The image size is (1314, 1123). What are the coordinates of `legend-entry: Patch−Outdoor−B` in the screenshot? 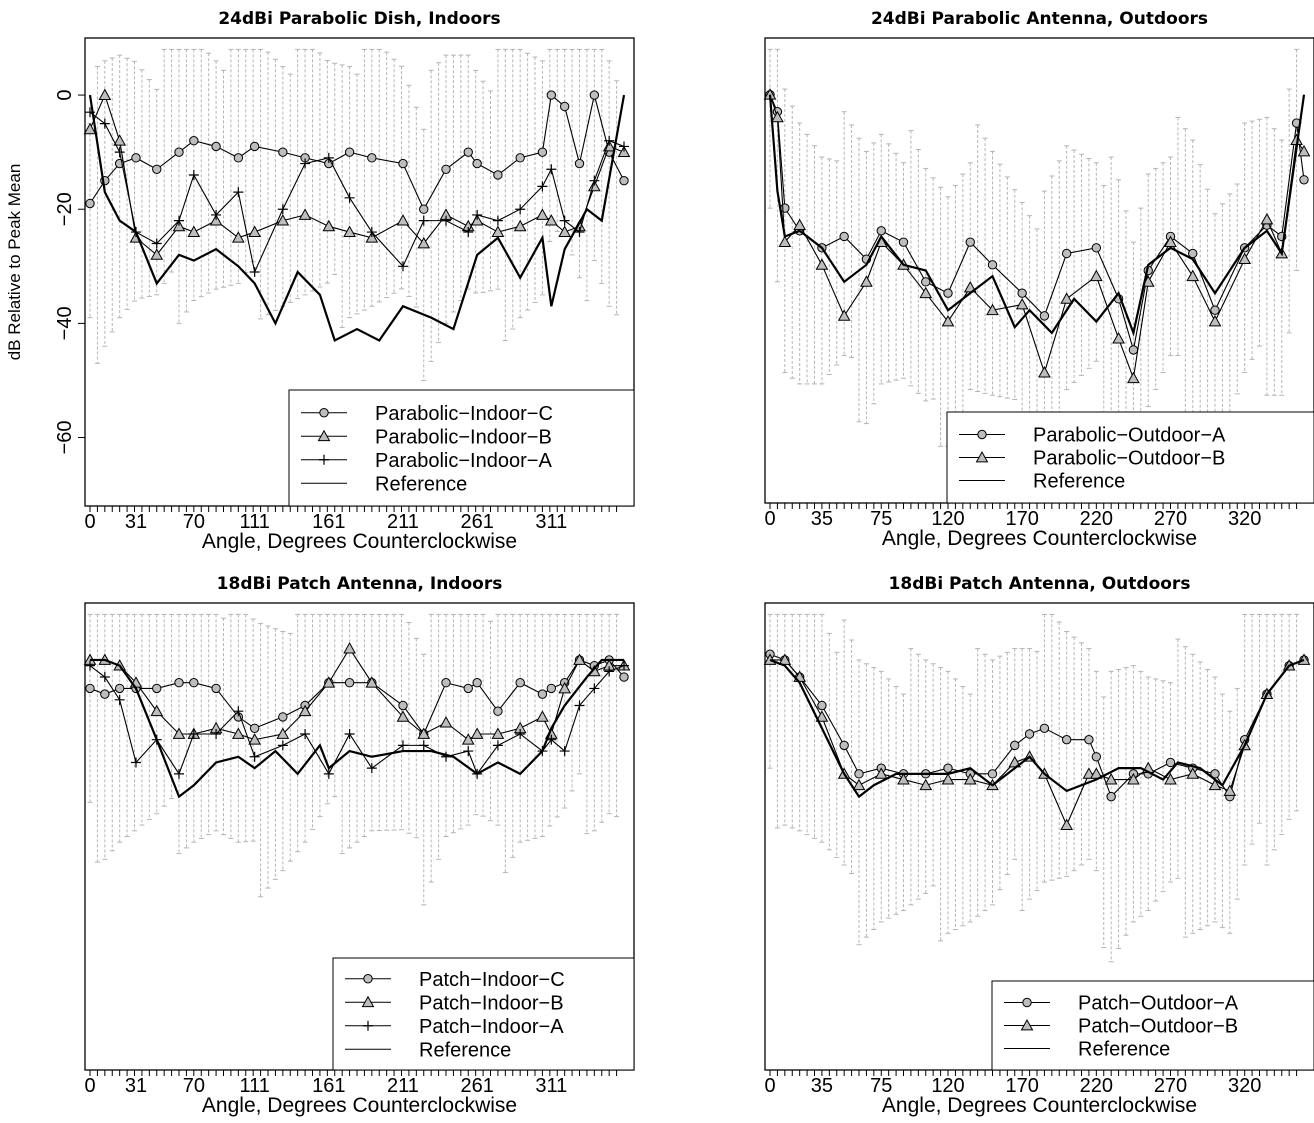 It's located at (1158, 1027).